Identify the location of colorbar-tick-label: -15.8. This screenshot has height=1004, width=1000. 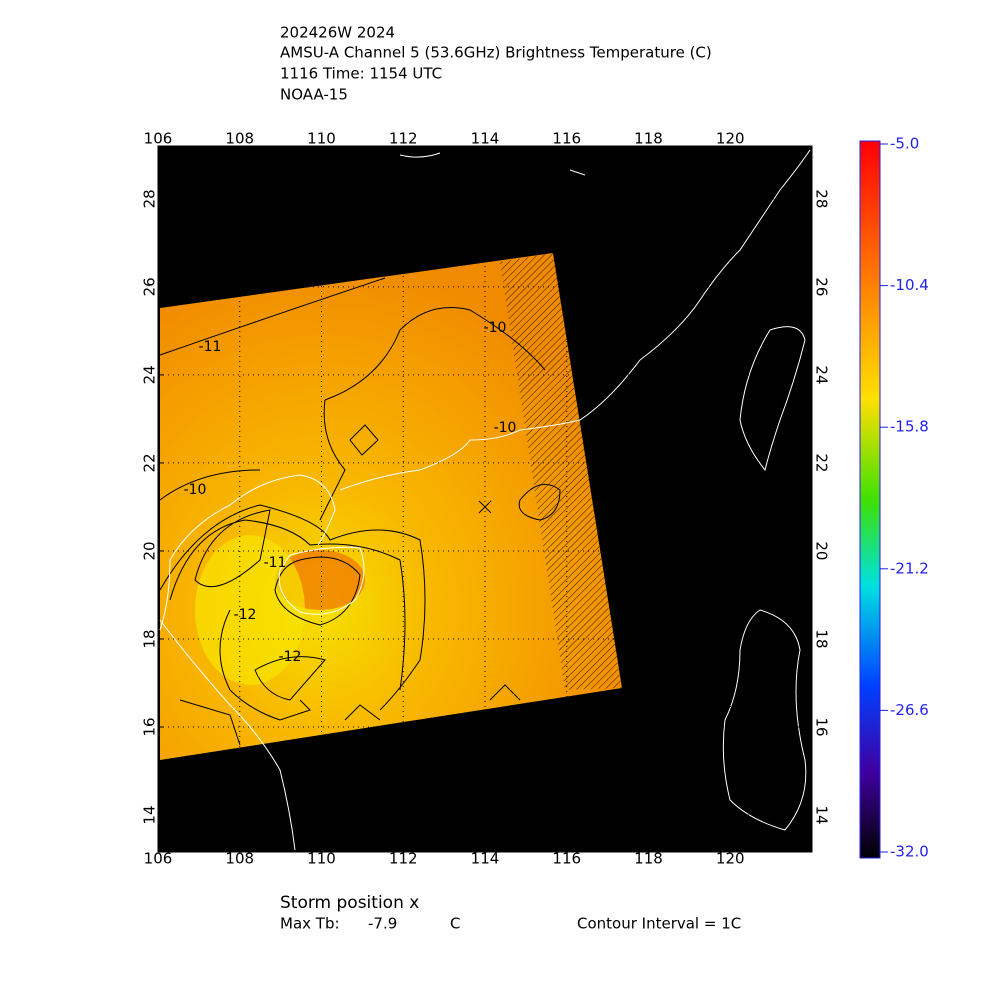
(909, 427).